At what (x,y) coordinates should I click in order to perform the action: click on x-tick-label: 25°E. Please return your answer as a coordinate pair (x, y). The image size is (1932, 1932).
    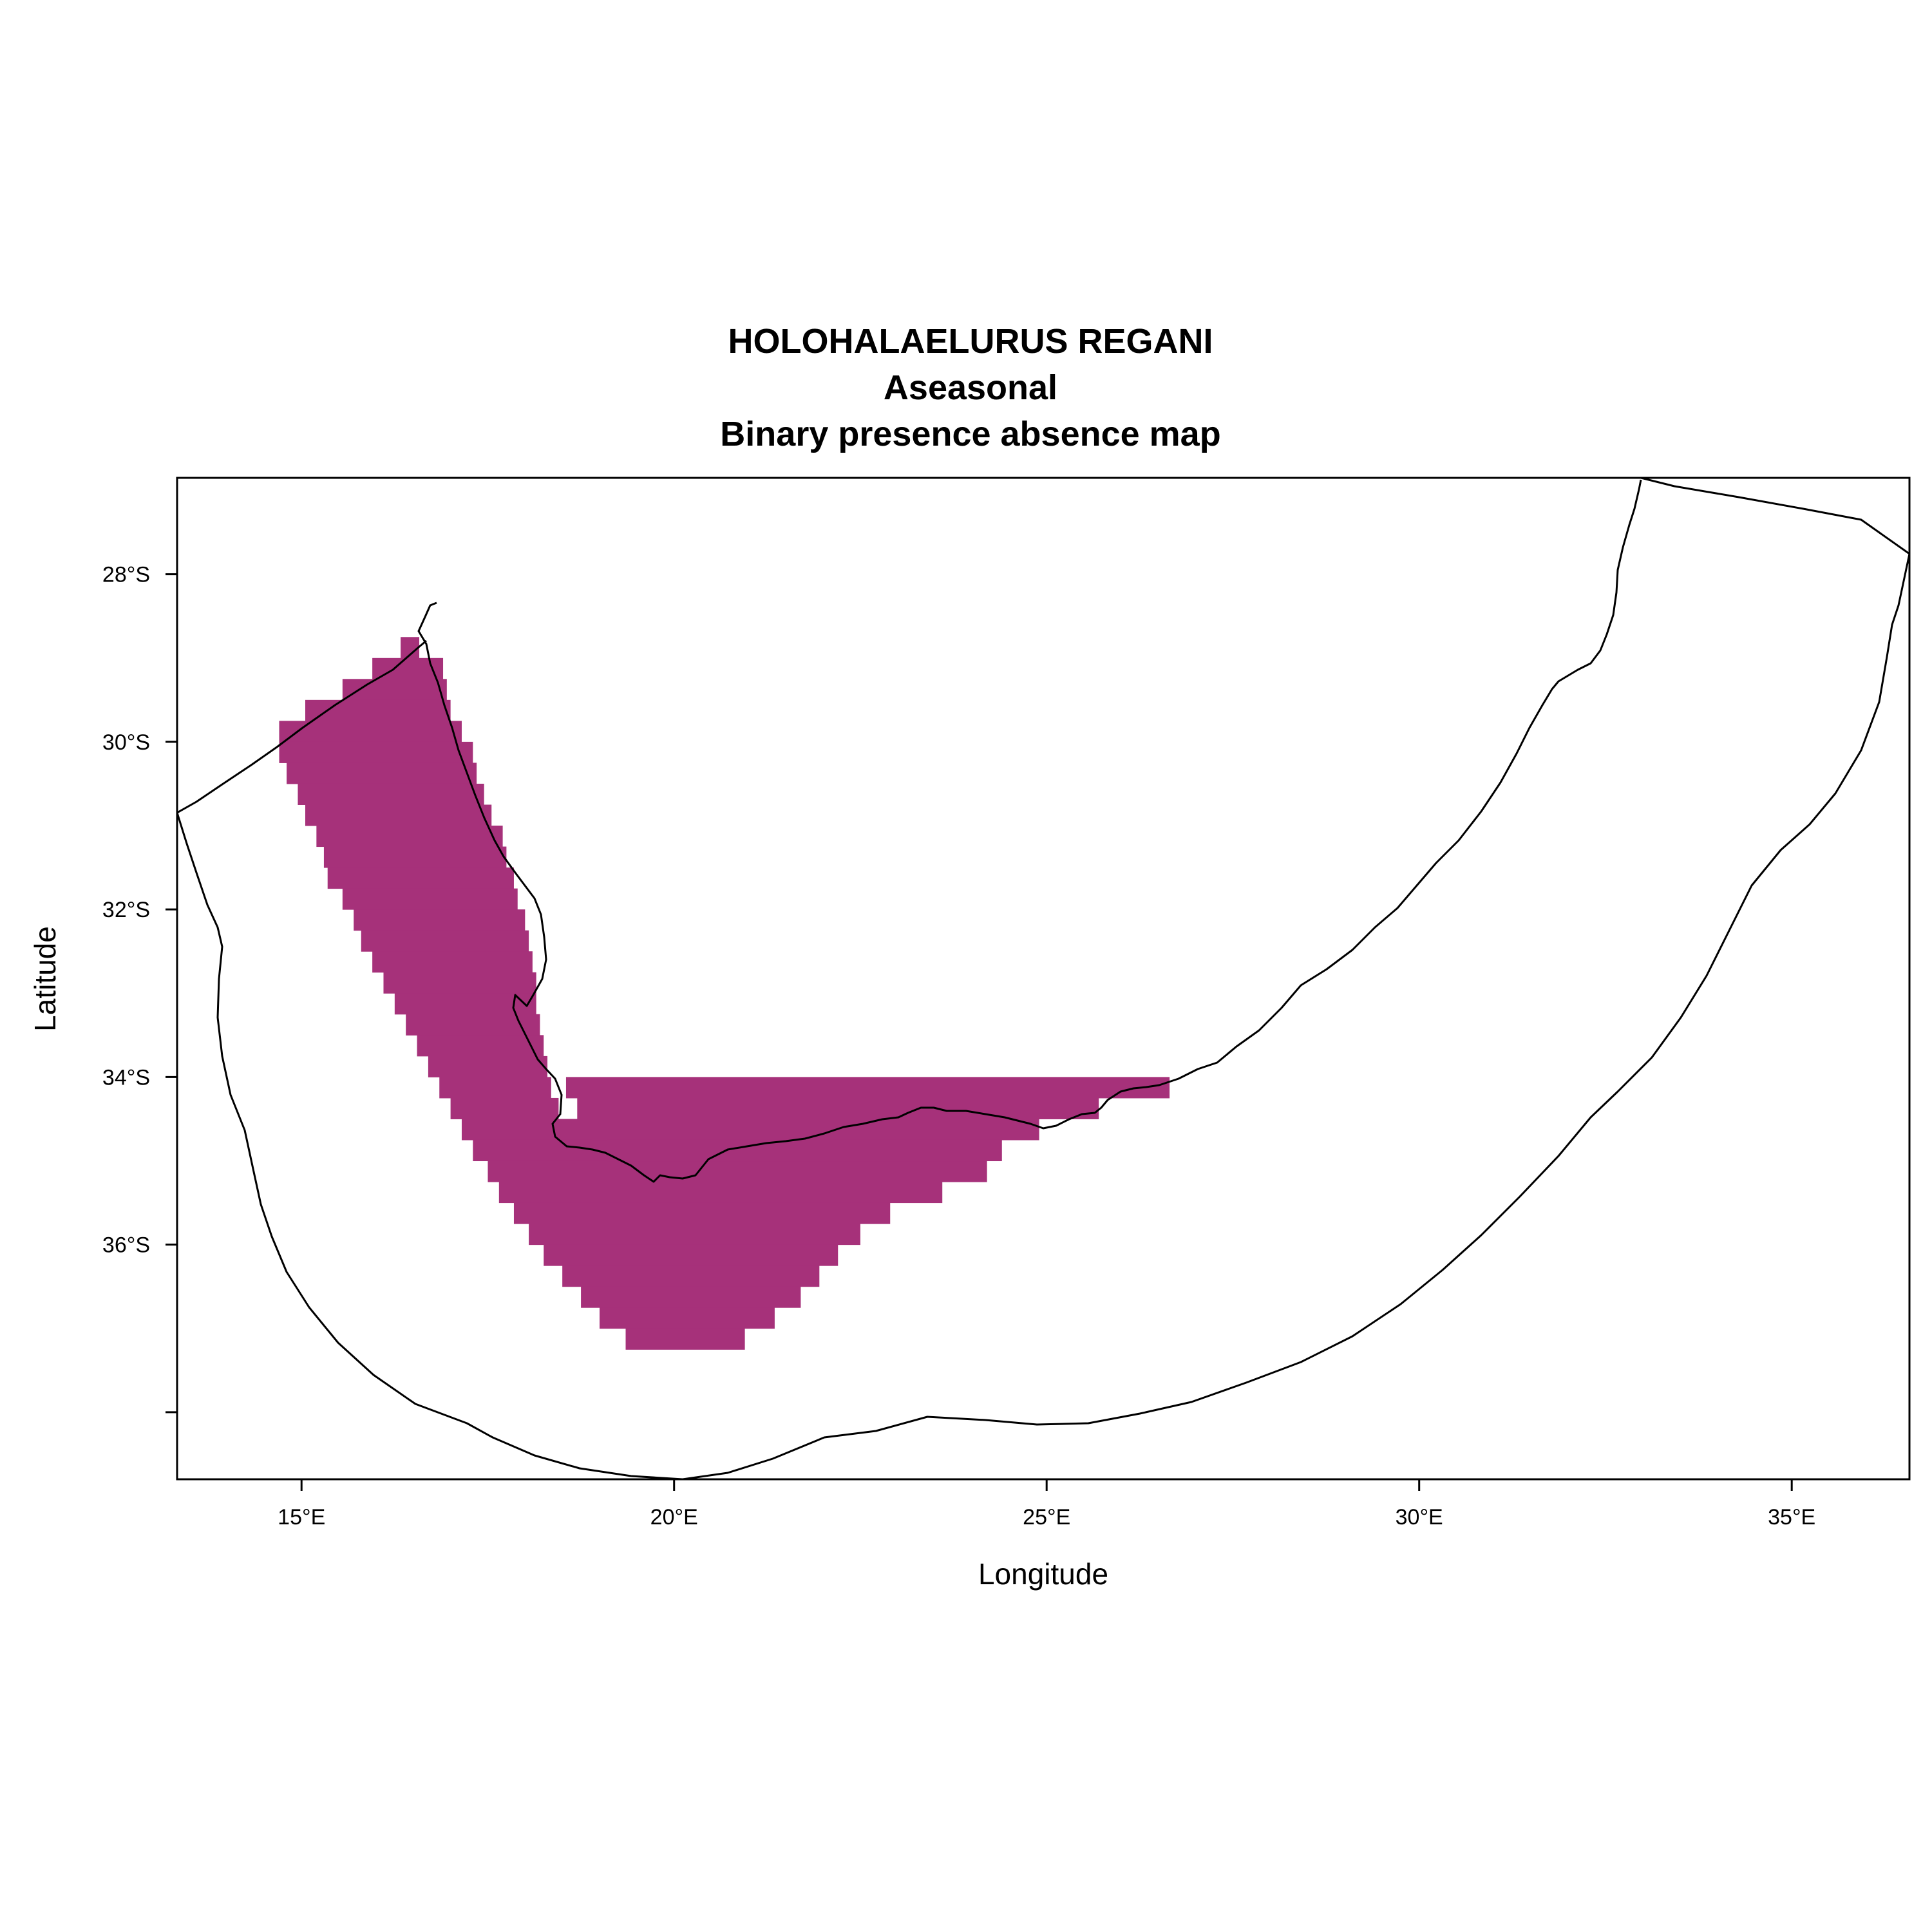
    Looking at the image, I should click on (1046, 1517).